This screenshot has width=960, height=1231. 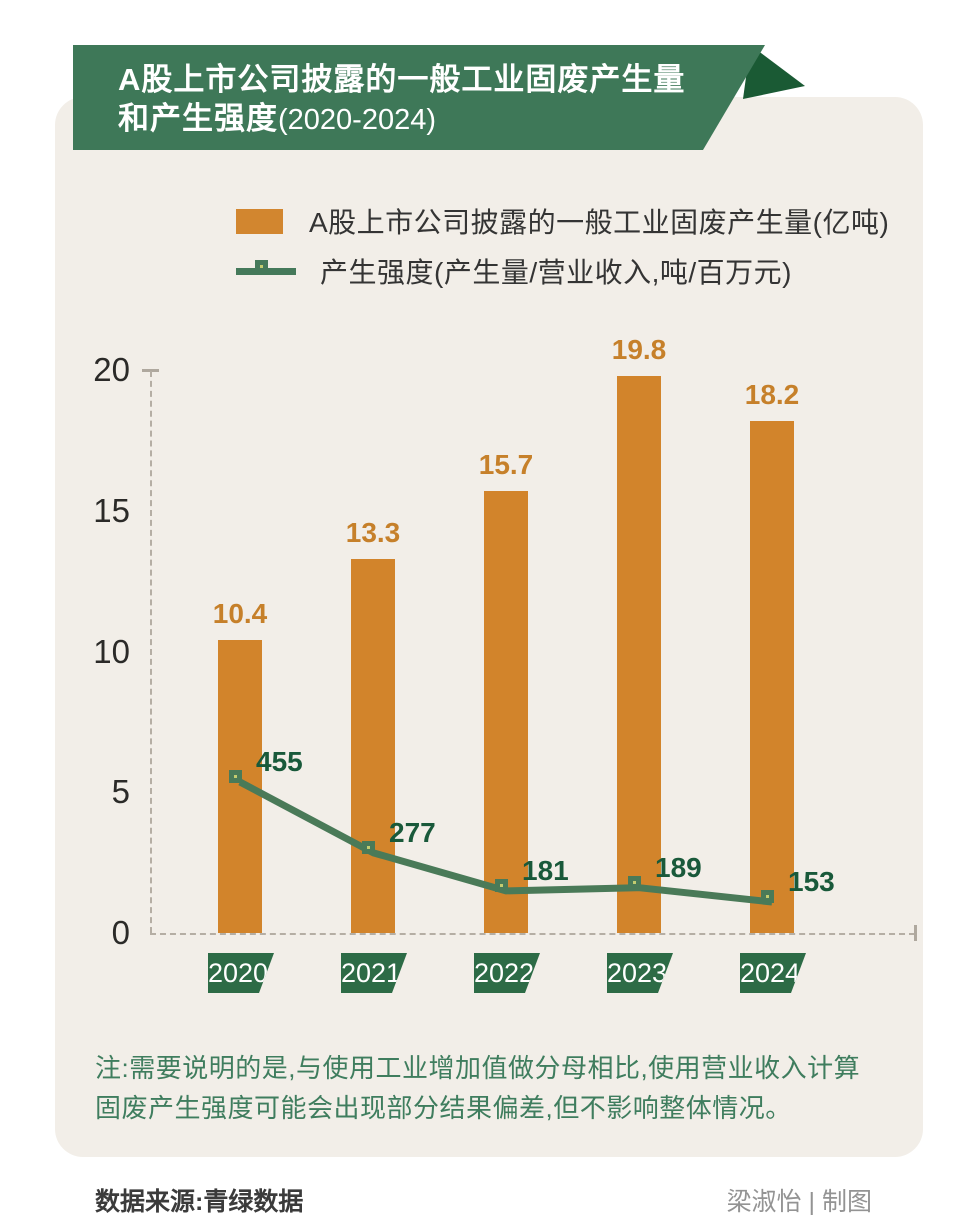 I want to click on banner-background, so click(x=419, y=97).